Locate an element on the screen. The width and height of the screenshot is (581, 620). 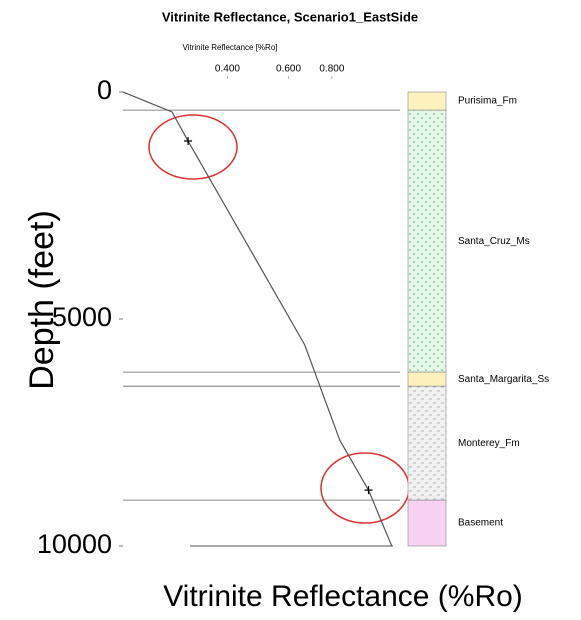
formation-label: Santa_Margarita_Ss is located at coordinates (503, 379).